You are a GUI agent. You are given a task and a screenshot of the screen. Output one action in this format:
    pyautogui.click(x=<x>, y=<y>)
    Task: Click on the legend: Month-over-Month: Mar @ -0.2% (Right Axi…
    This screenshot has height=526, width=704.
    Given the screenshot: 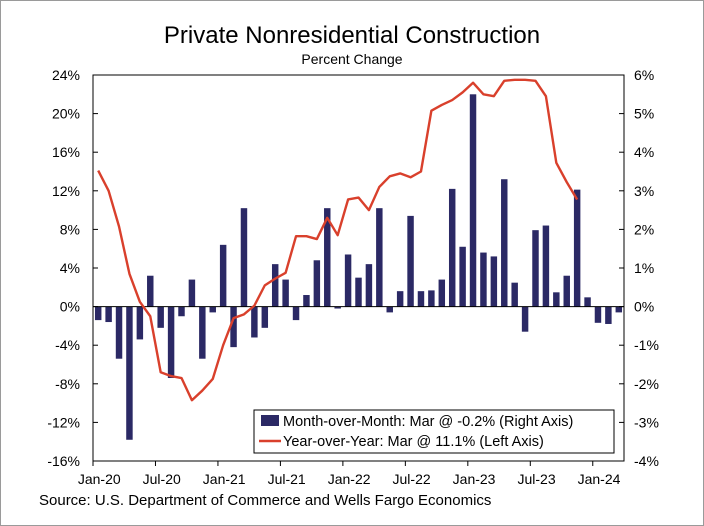 What is the action you would take?
    pyautogui.click(x=434, y=431)
    